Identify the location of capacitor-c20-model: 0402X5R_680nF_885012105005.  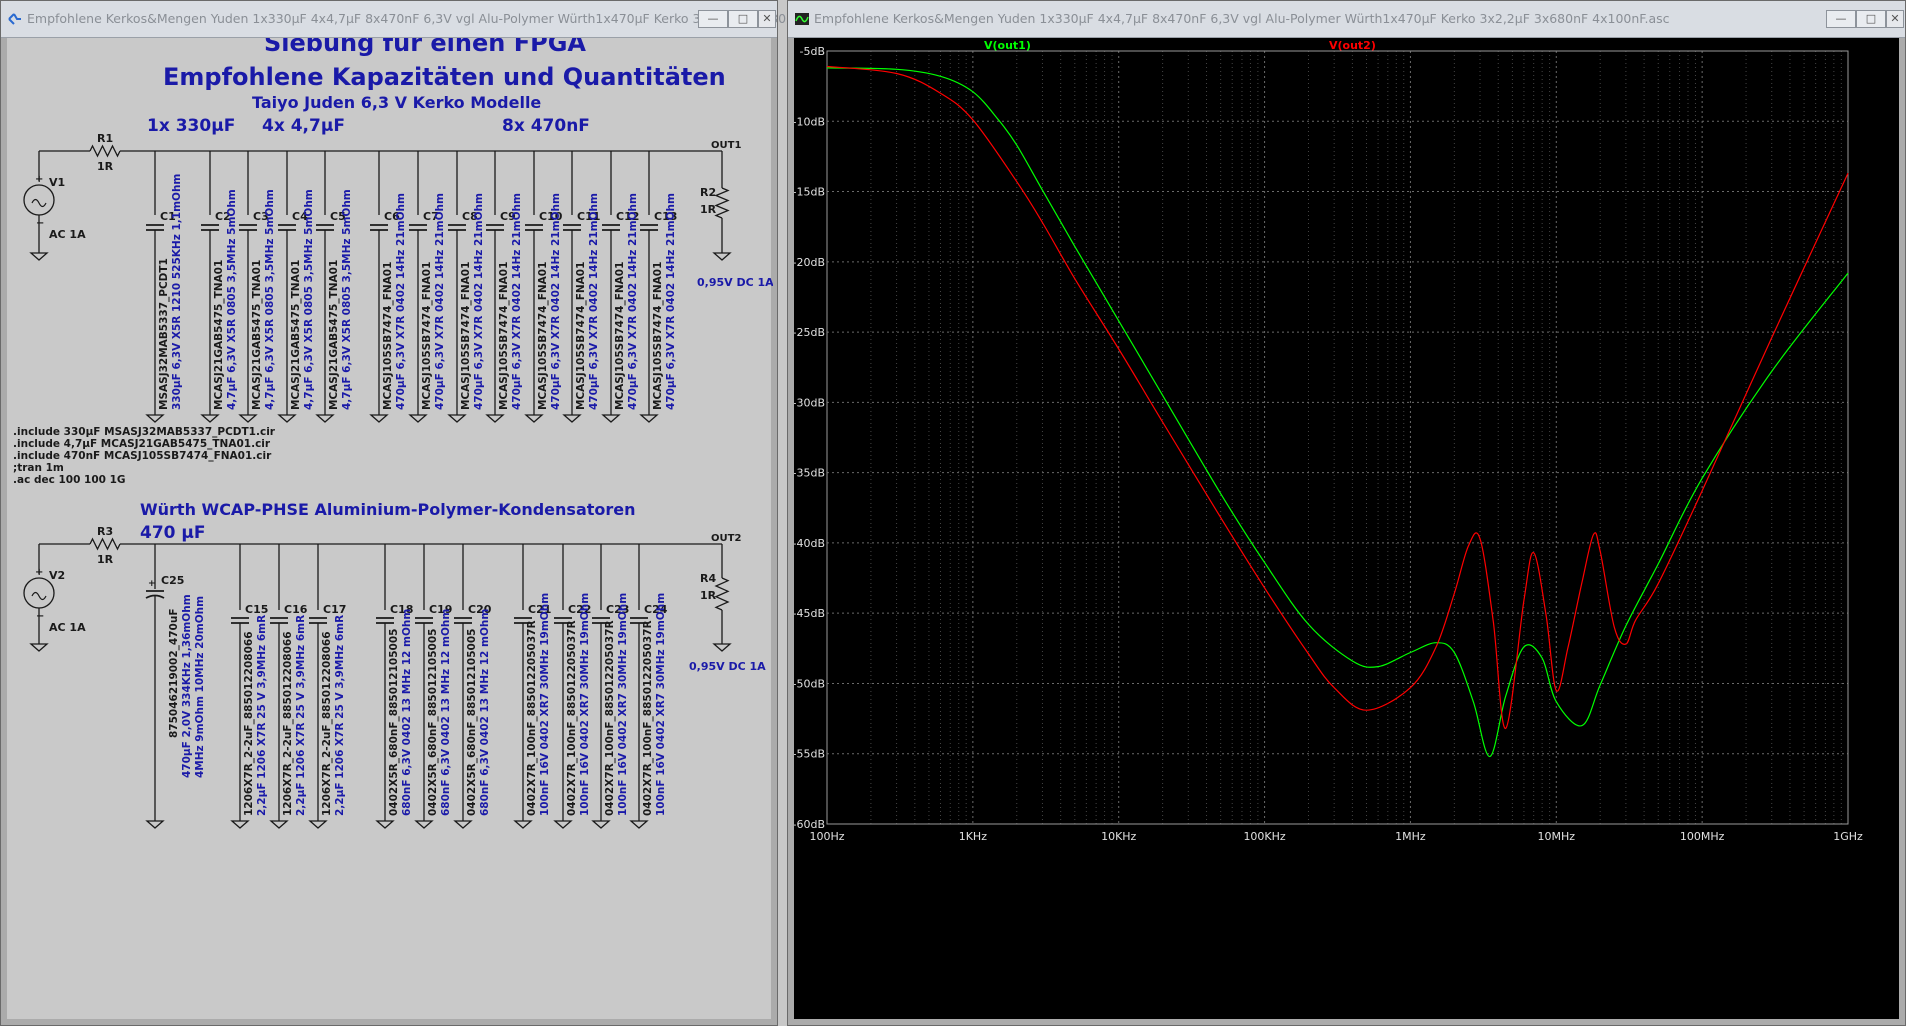
(472, 722).